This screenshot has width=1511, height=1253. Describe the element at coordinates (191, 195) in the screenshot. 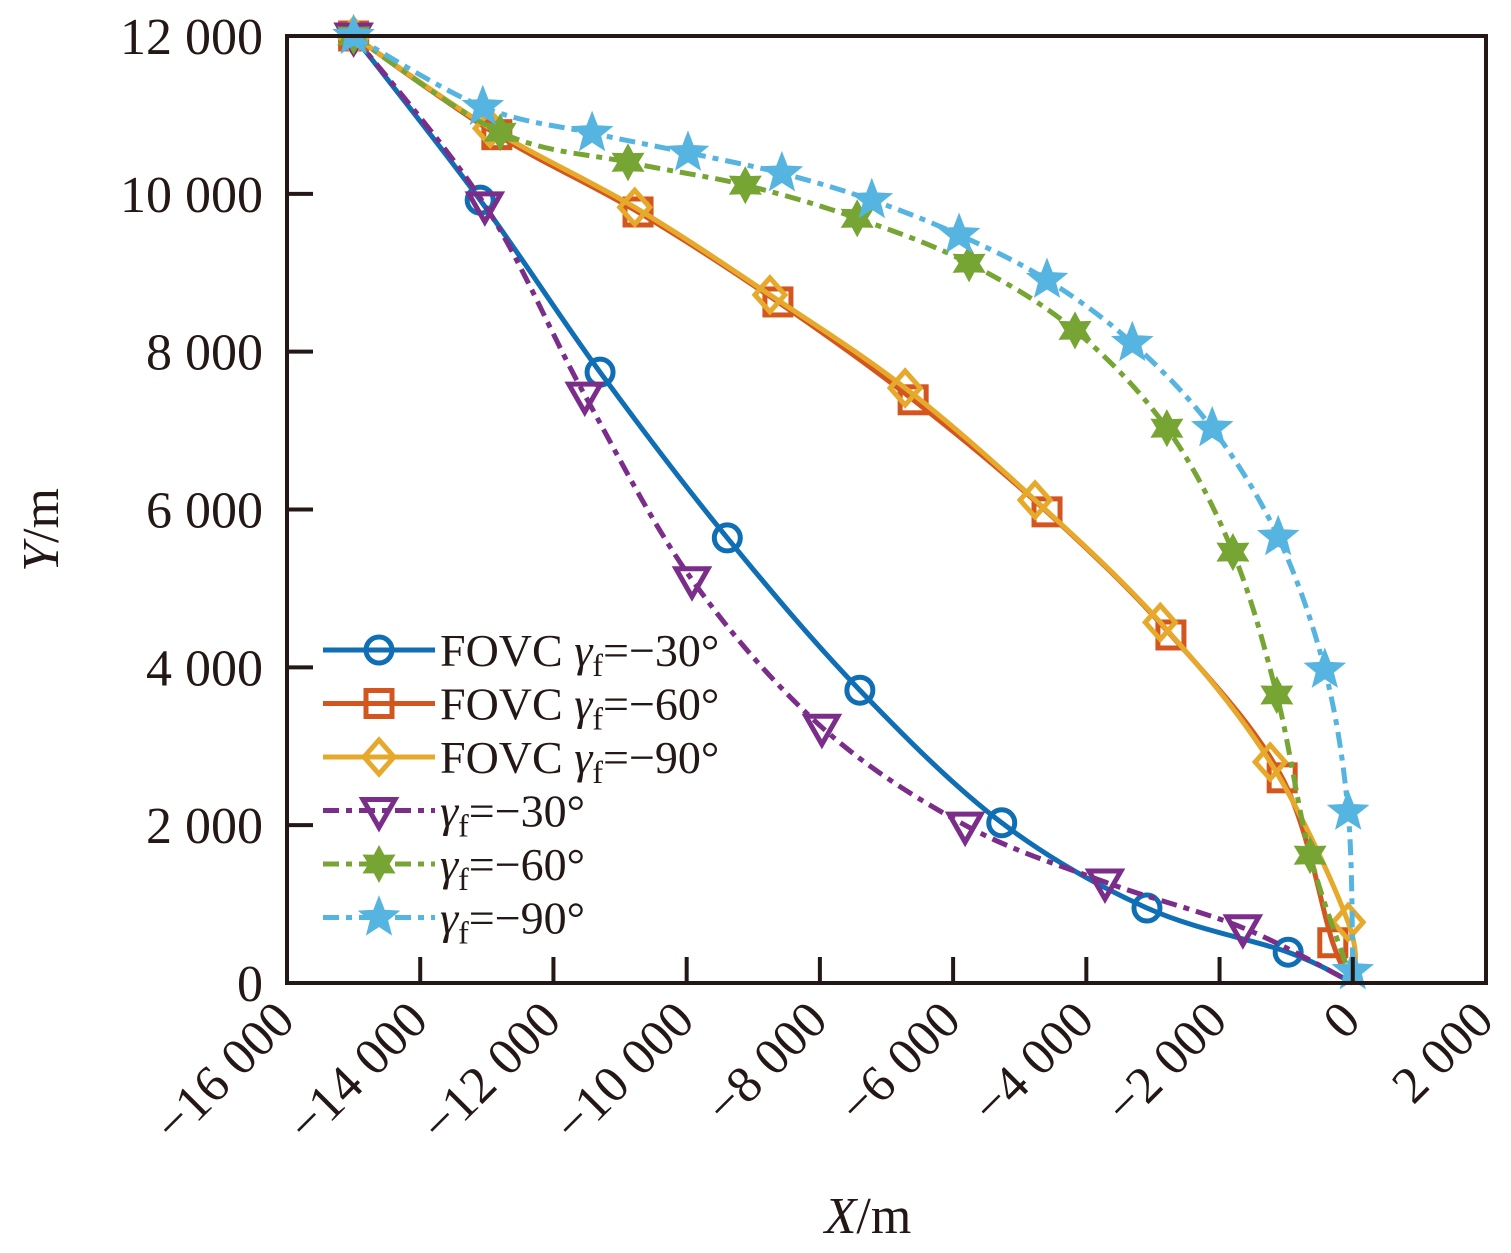

I see `y-tick-label: 10 000` at that location.